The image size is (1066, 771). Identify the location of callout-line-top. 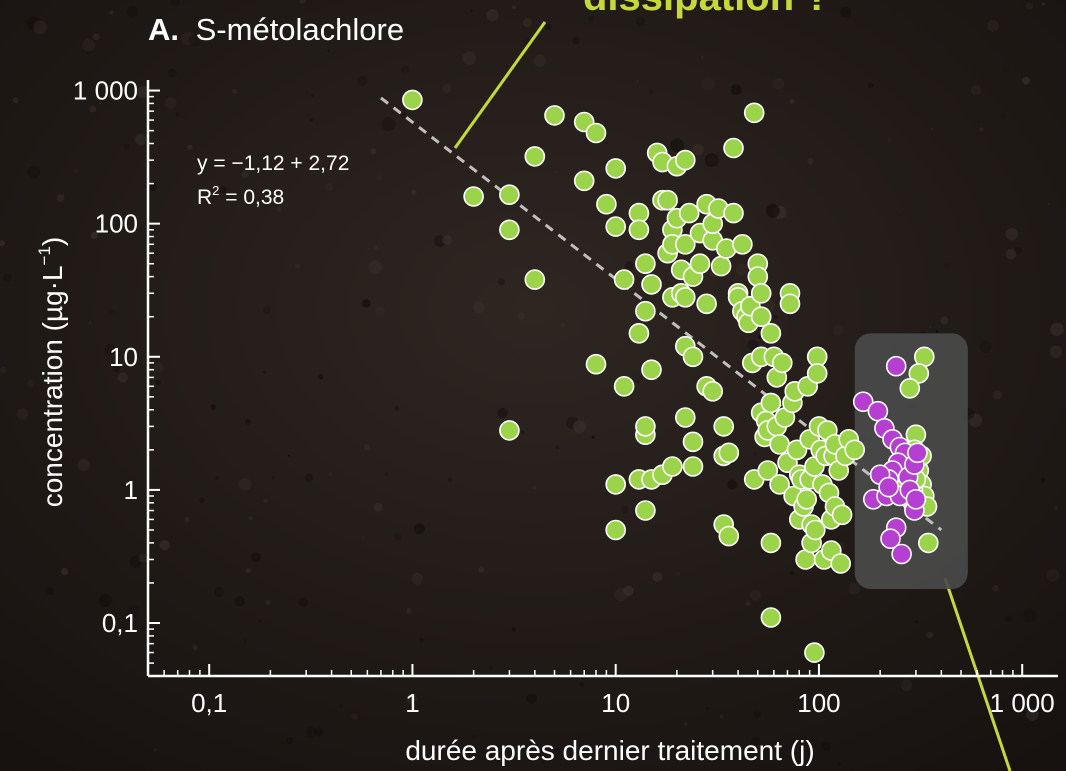
(500, 85).